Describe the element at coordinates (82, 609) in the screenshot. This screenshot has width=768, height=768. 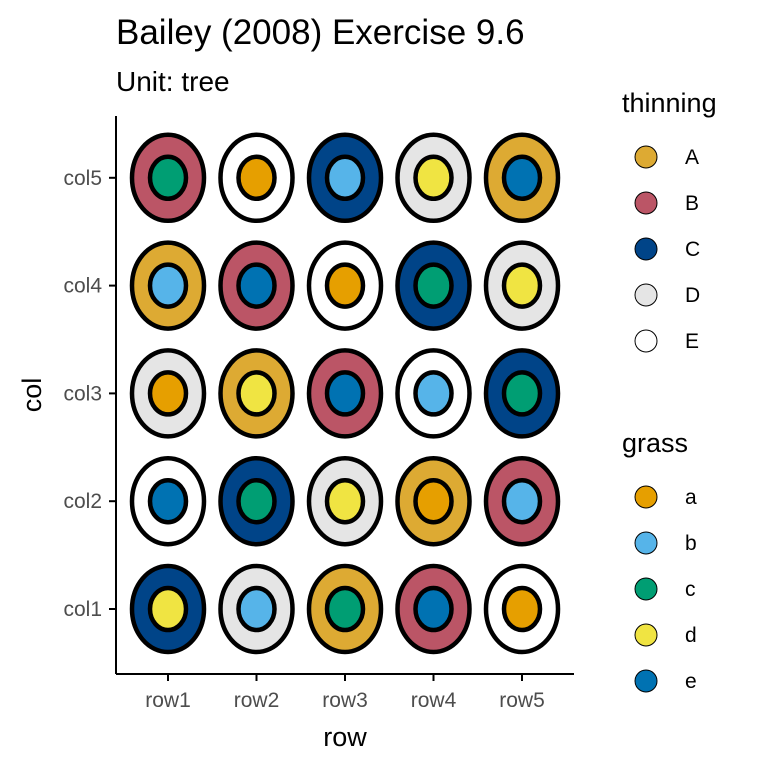
I see `y-tick-label: col1` at that location.